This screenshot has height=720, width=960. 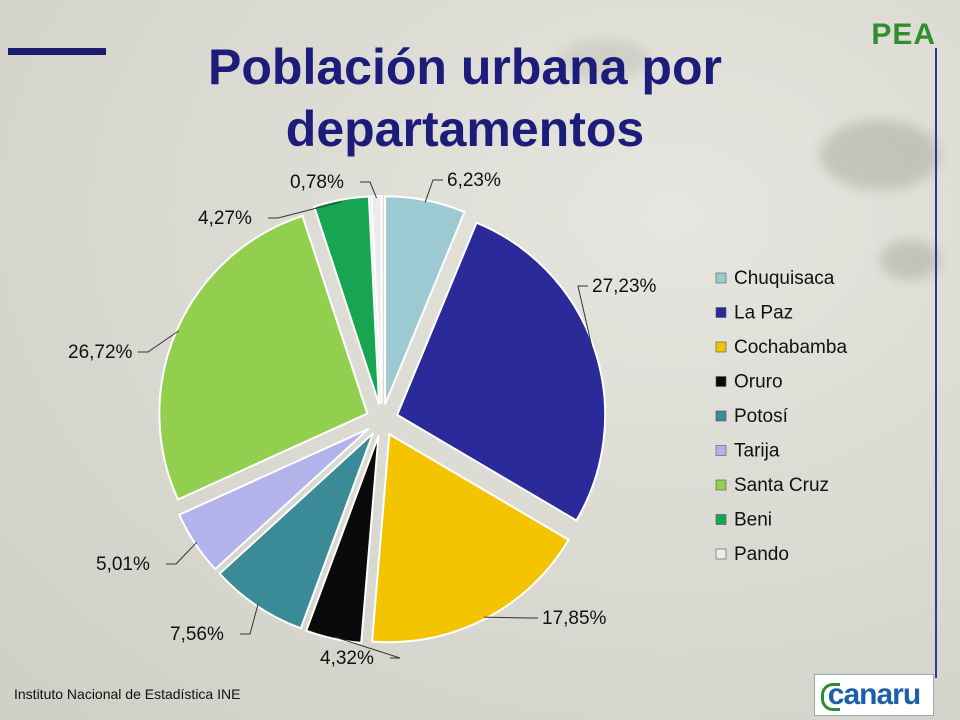 I want to click on logo-text: canaru, so click(x=874, y=694).